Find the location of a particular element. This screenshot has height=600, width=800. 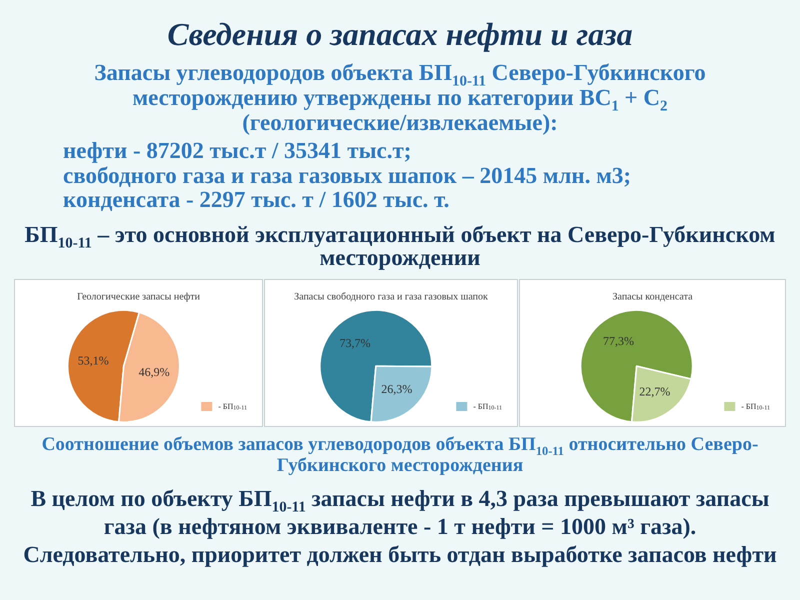

data-label: 46,9% is located at coordinates (154, 371).